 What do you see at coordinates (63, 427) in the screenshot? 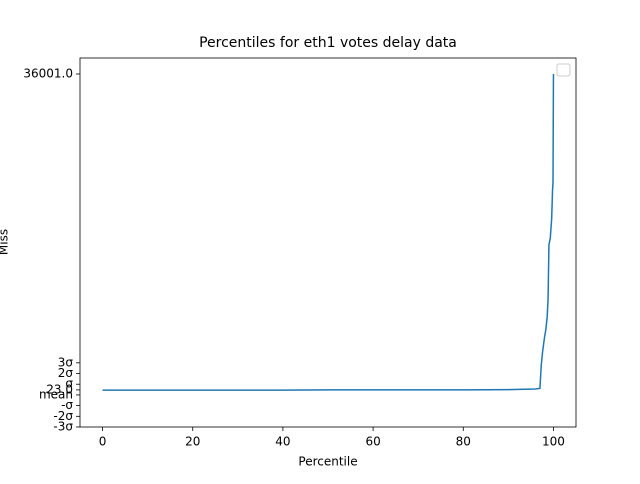
I see `y-tick-label: -3σ` at bounding box center [63, 427].